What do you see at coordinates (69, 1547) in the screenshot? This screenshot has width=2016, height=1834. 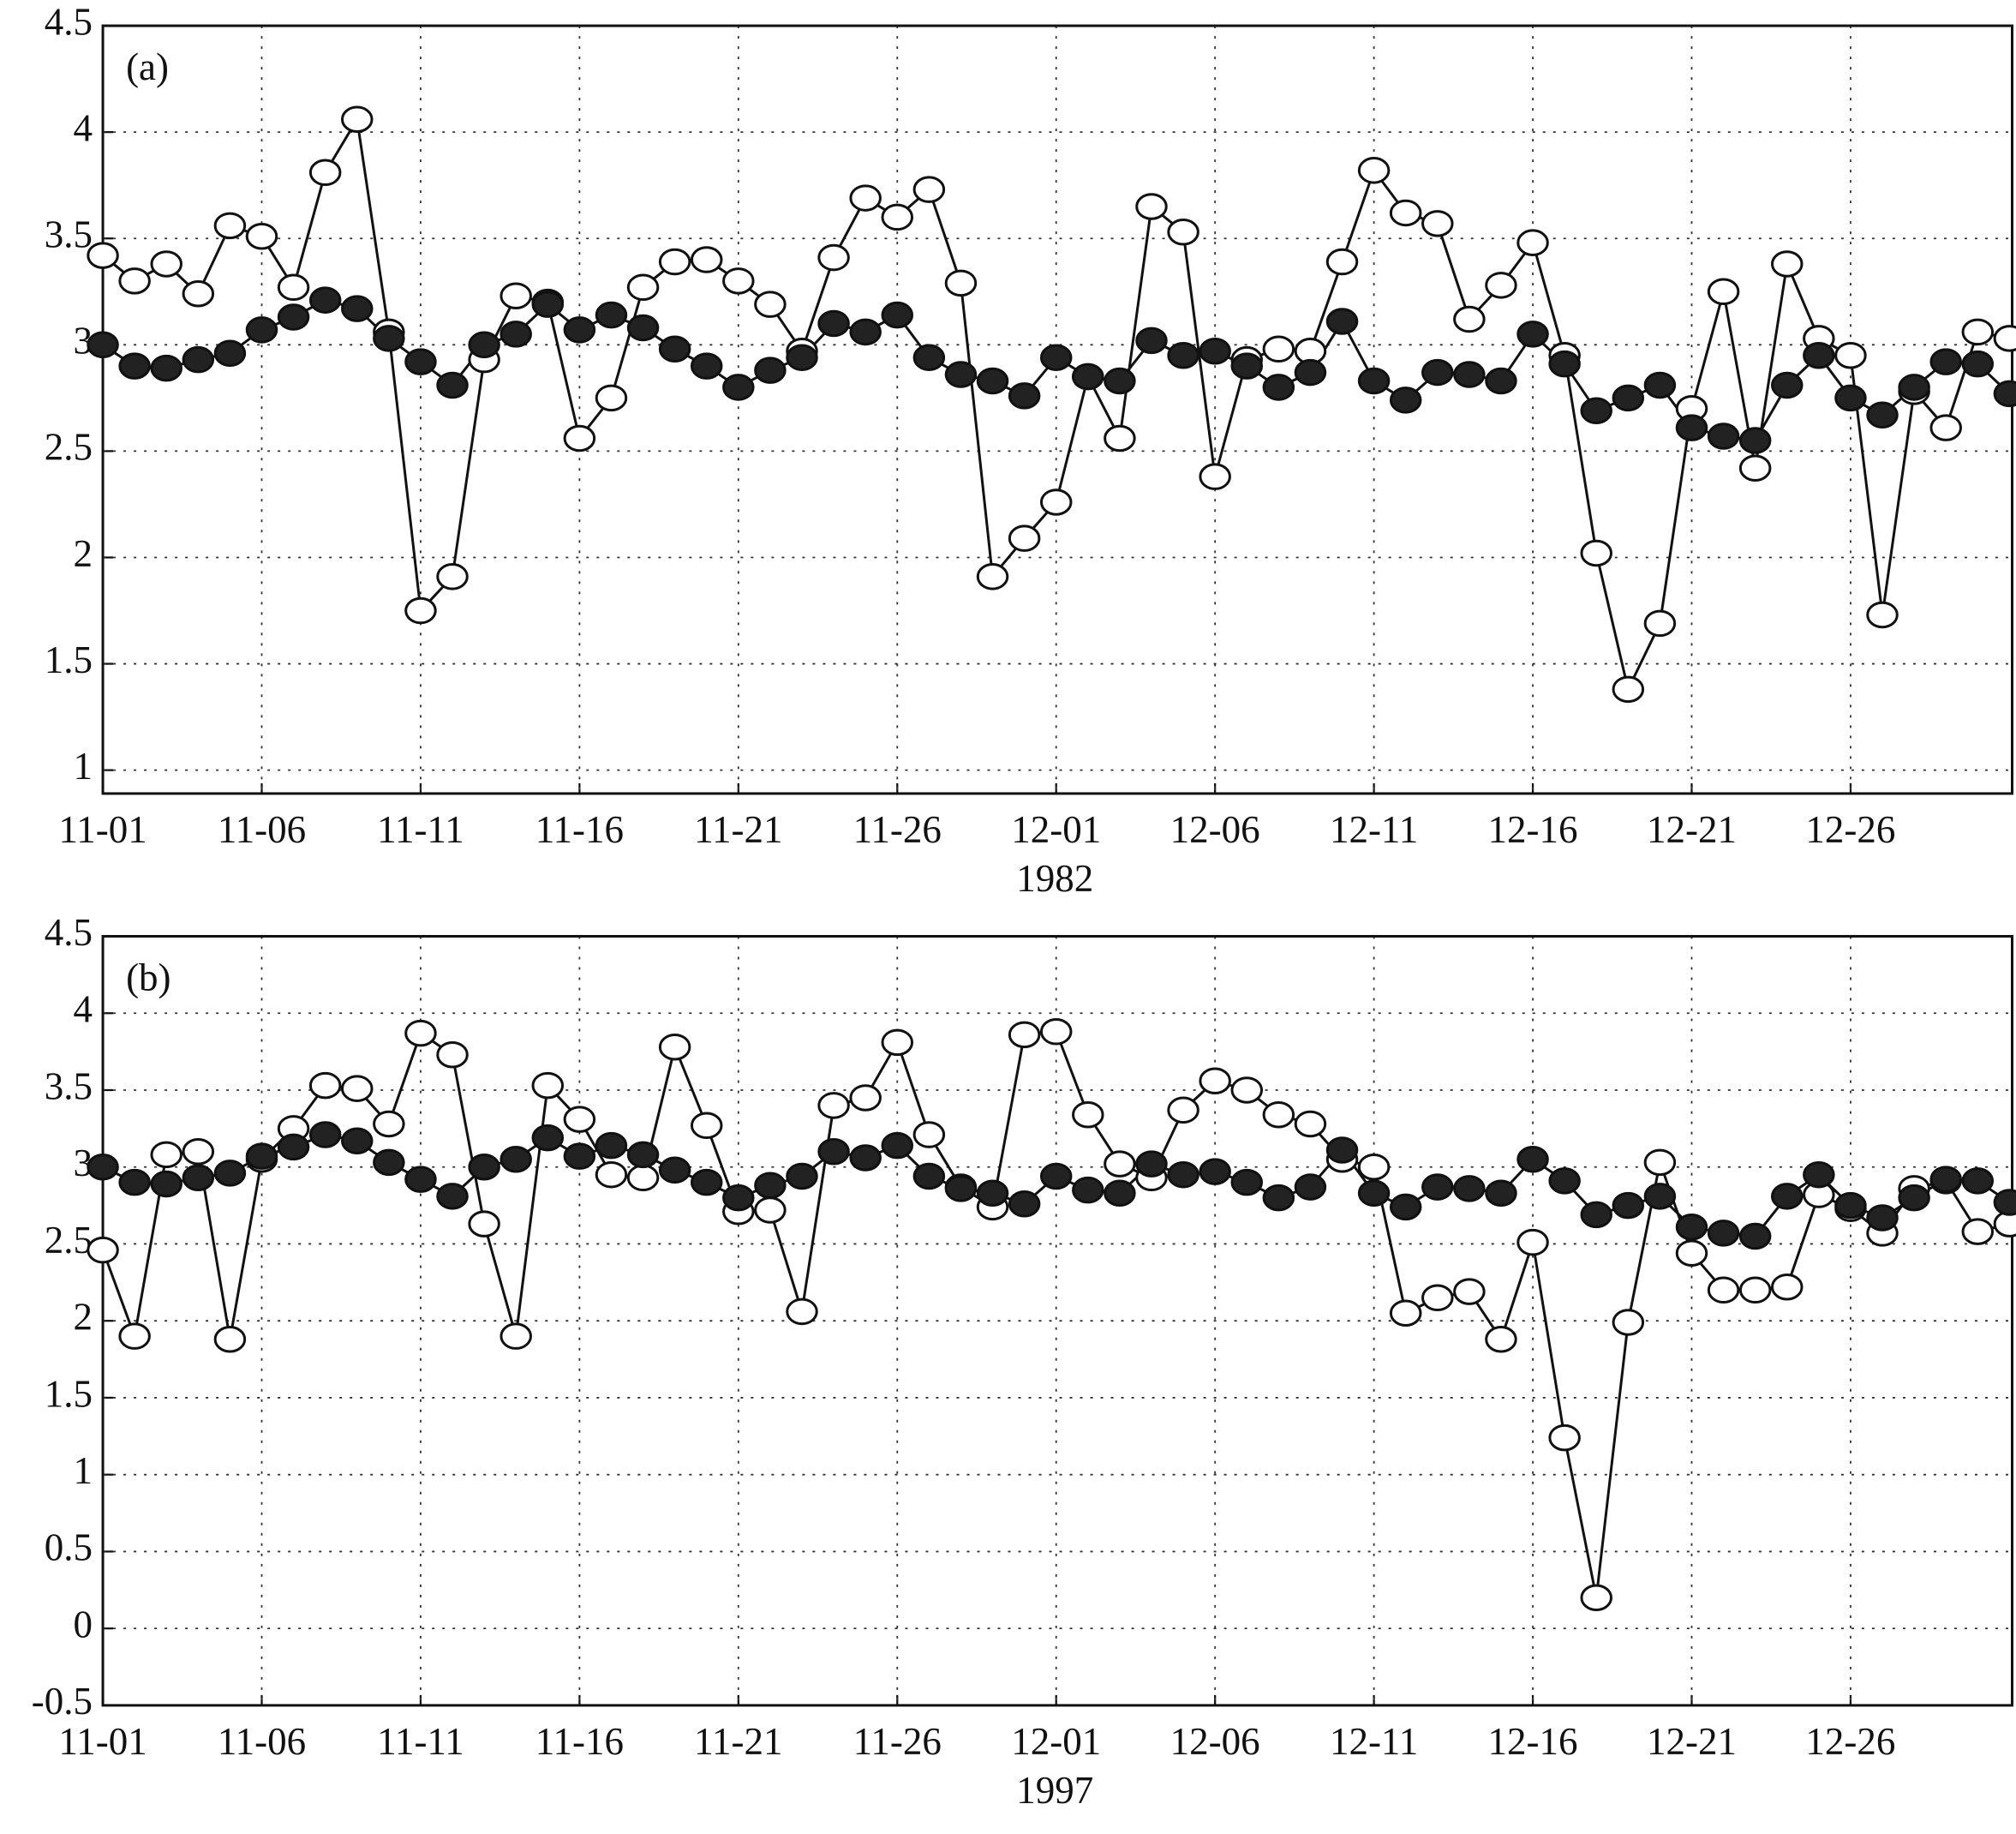 I see `y-tick-label: 0.5` at bounding box center [69, 1547].